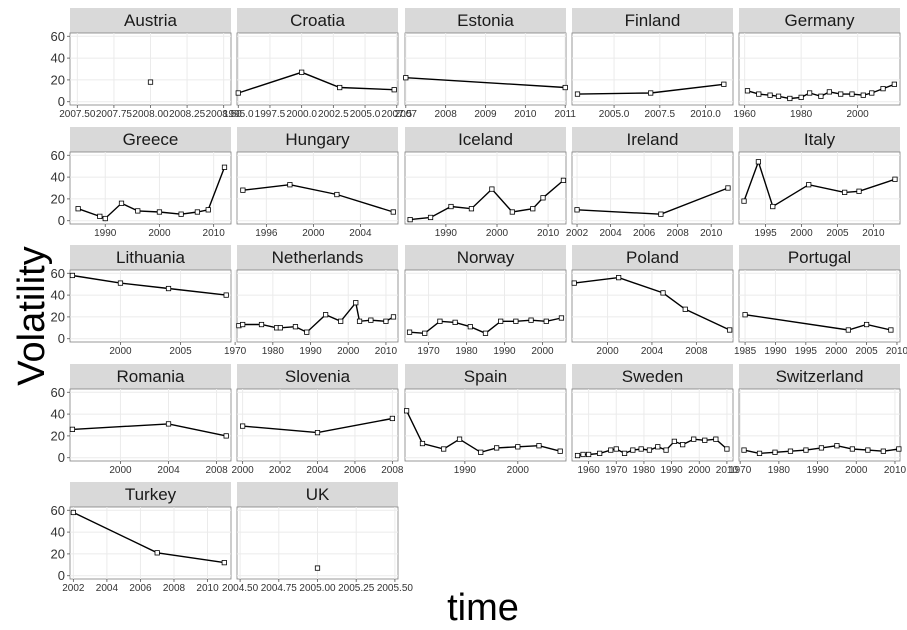 Image resolution: width=907 pixels, height=630 pixels. Describe the element at coordinates (705, 114) in the screenshot. I see `x-tick-label: 2010.0` at that location.